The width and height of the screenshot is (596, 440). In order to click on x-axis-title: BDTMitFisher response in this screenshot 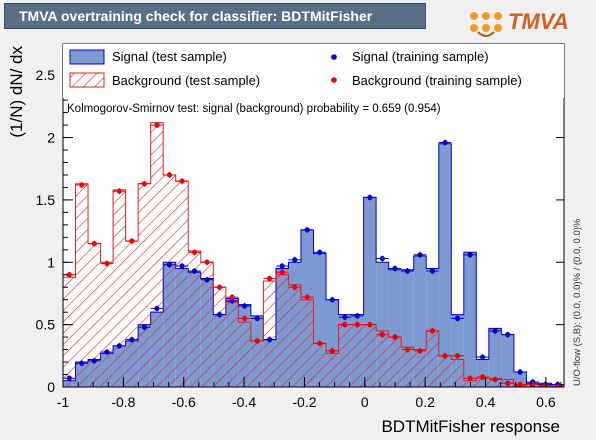, I will do `click(470, 426)`.